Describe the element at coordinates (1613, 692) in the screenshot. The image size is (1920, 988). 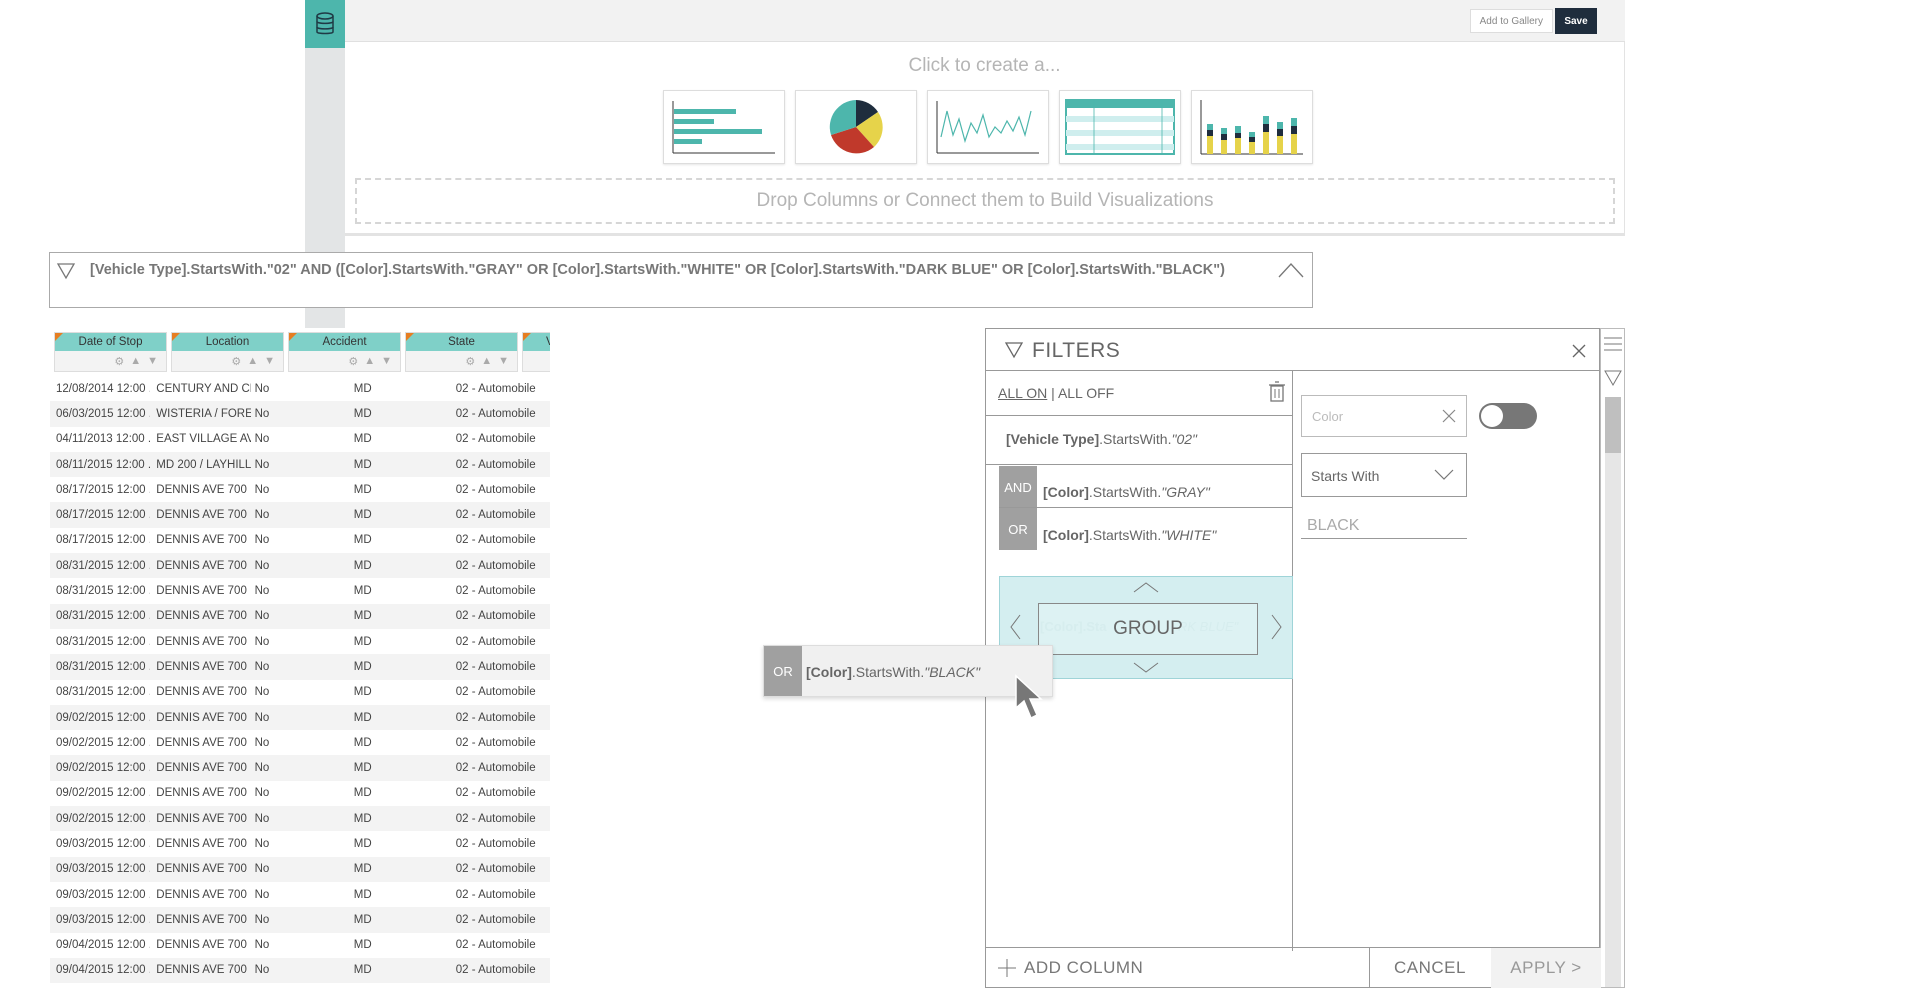
I see `scrollbar-track` at that location.